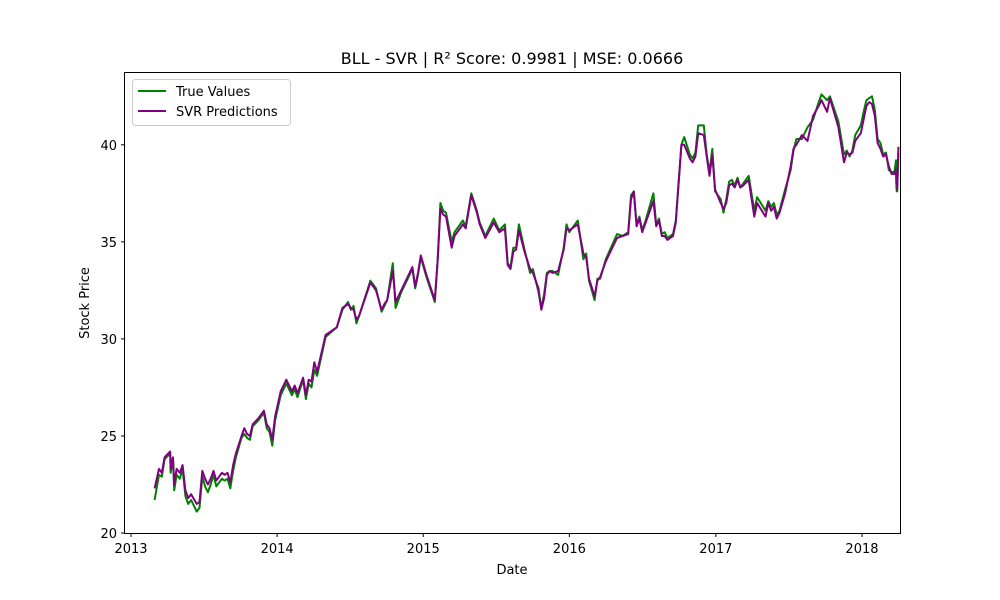  What do you see at coordinates (108, 340) in the screenshot?
I see `y-tick-label: 30` at bounding box center [108, 340].